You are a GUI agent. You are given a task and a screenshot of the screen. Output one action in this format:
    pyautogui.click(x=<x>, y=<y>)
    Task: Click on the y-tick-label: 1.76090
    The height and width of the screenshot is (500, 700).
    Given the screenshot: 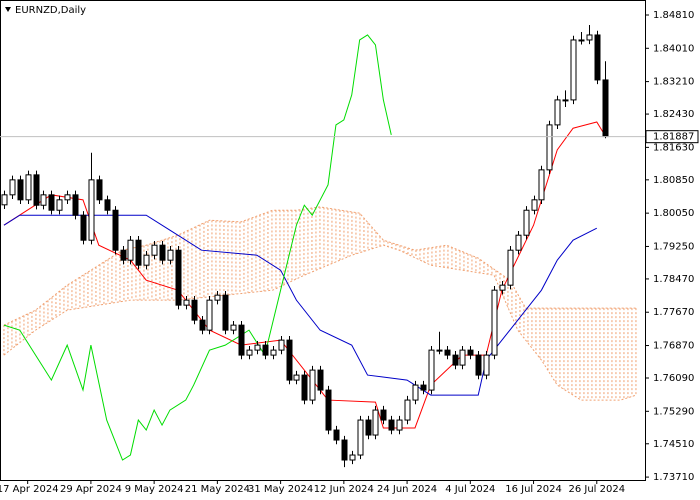 What is the action you would take?
    pyautogui.click(x=673, y=378)
    